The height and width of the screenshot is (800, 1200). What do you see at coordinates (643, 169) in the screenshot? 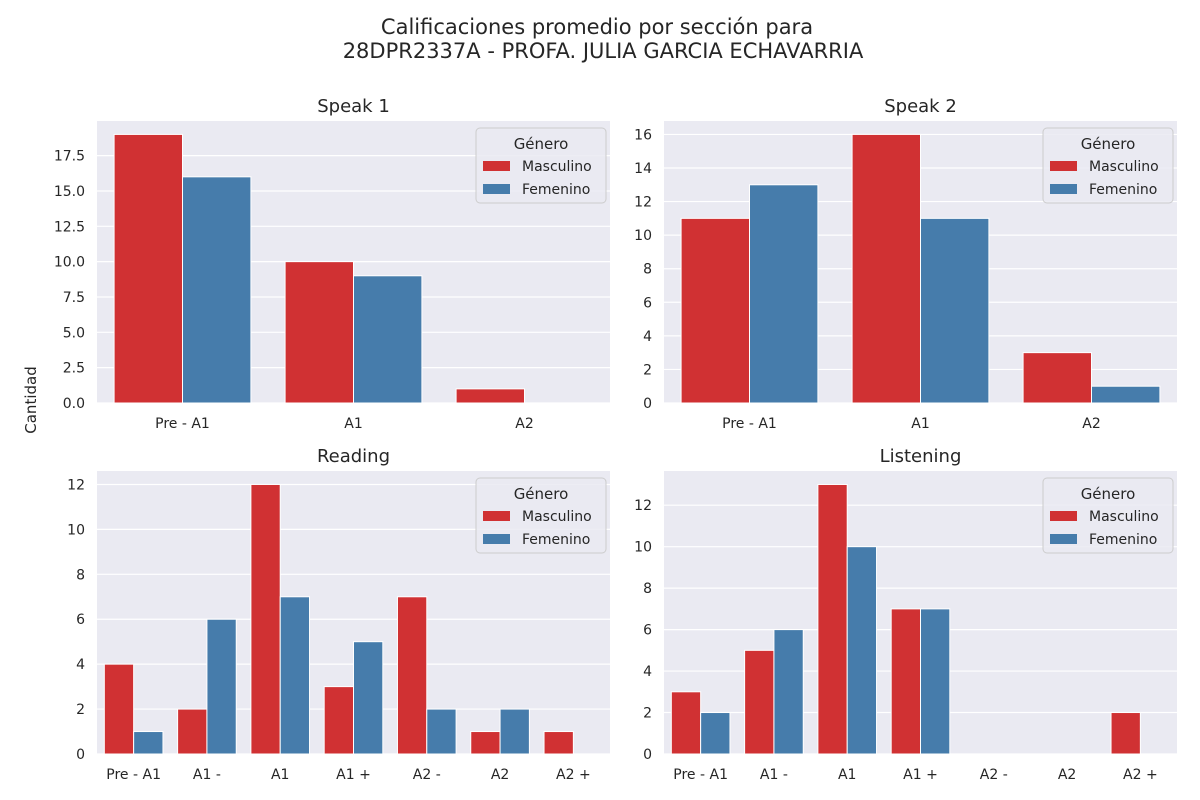
I see `y-tick-label: 14` at bounding box center [643, 169].